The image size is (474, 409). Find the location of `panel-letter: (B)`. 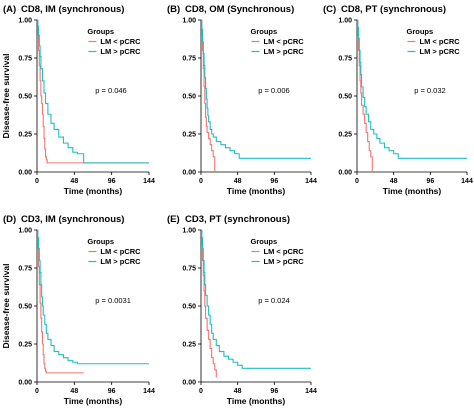

panel-letter: (B) is located at coordinates (173, 9).